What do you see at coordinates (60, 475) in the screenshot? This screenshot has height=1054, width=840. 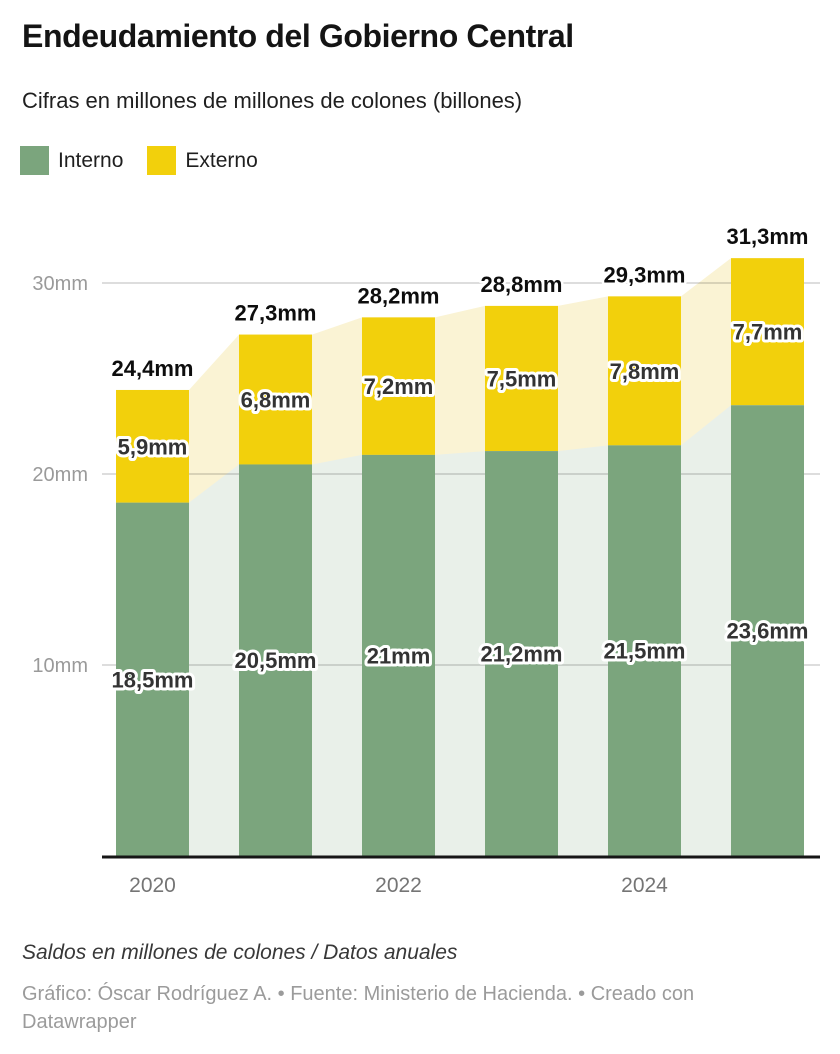 I see `y-axis-tick-20mm: 20mm` at bounding box center [60, 475].